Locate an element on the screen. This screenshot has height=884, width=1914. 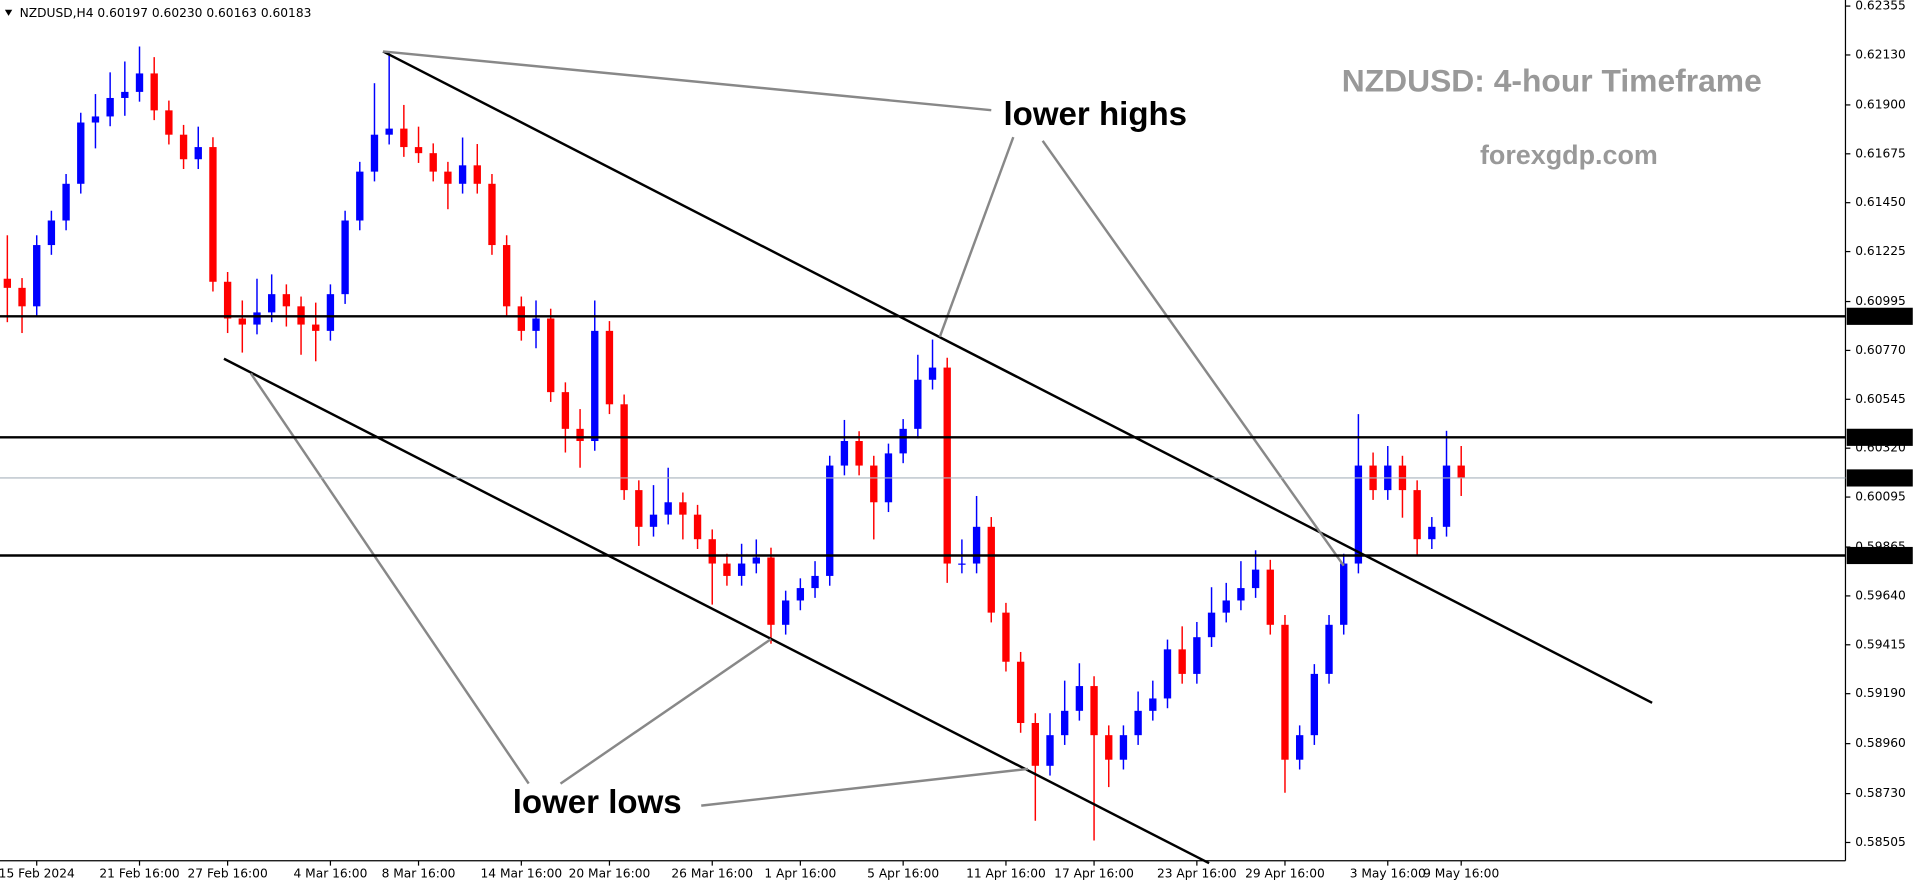
y-tick-label: 0.60095 is located at coordinates (1880, 497).